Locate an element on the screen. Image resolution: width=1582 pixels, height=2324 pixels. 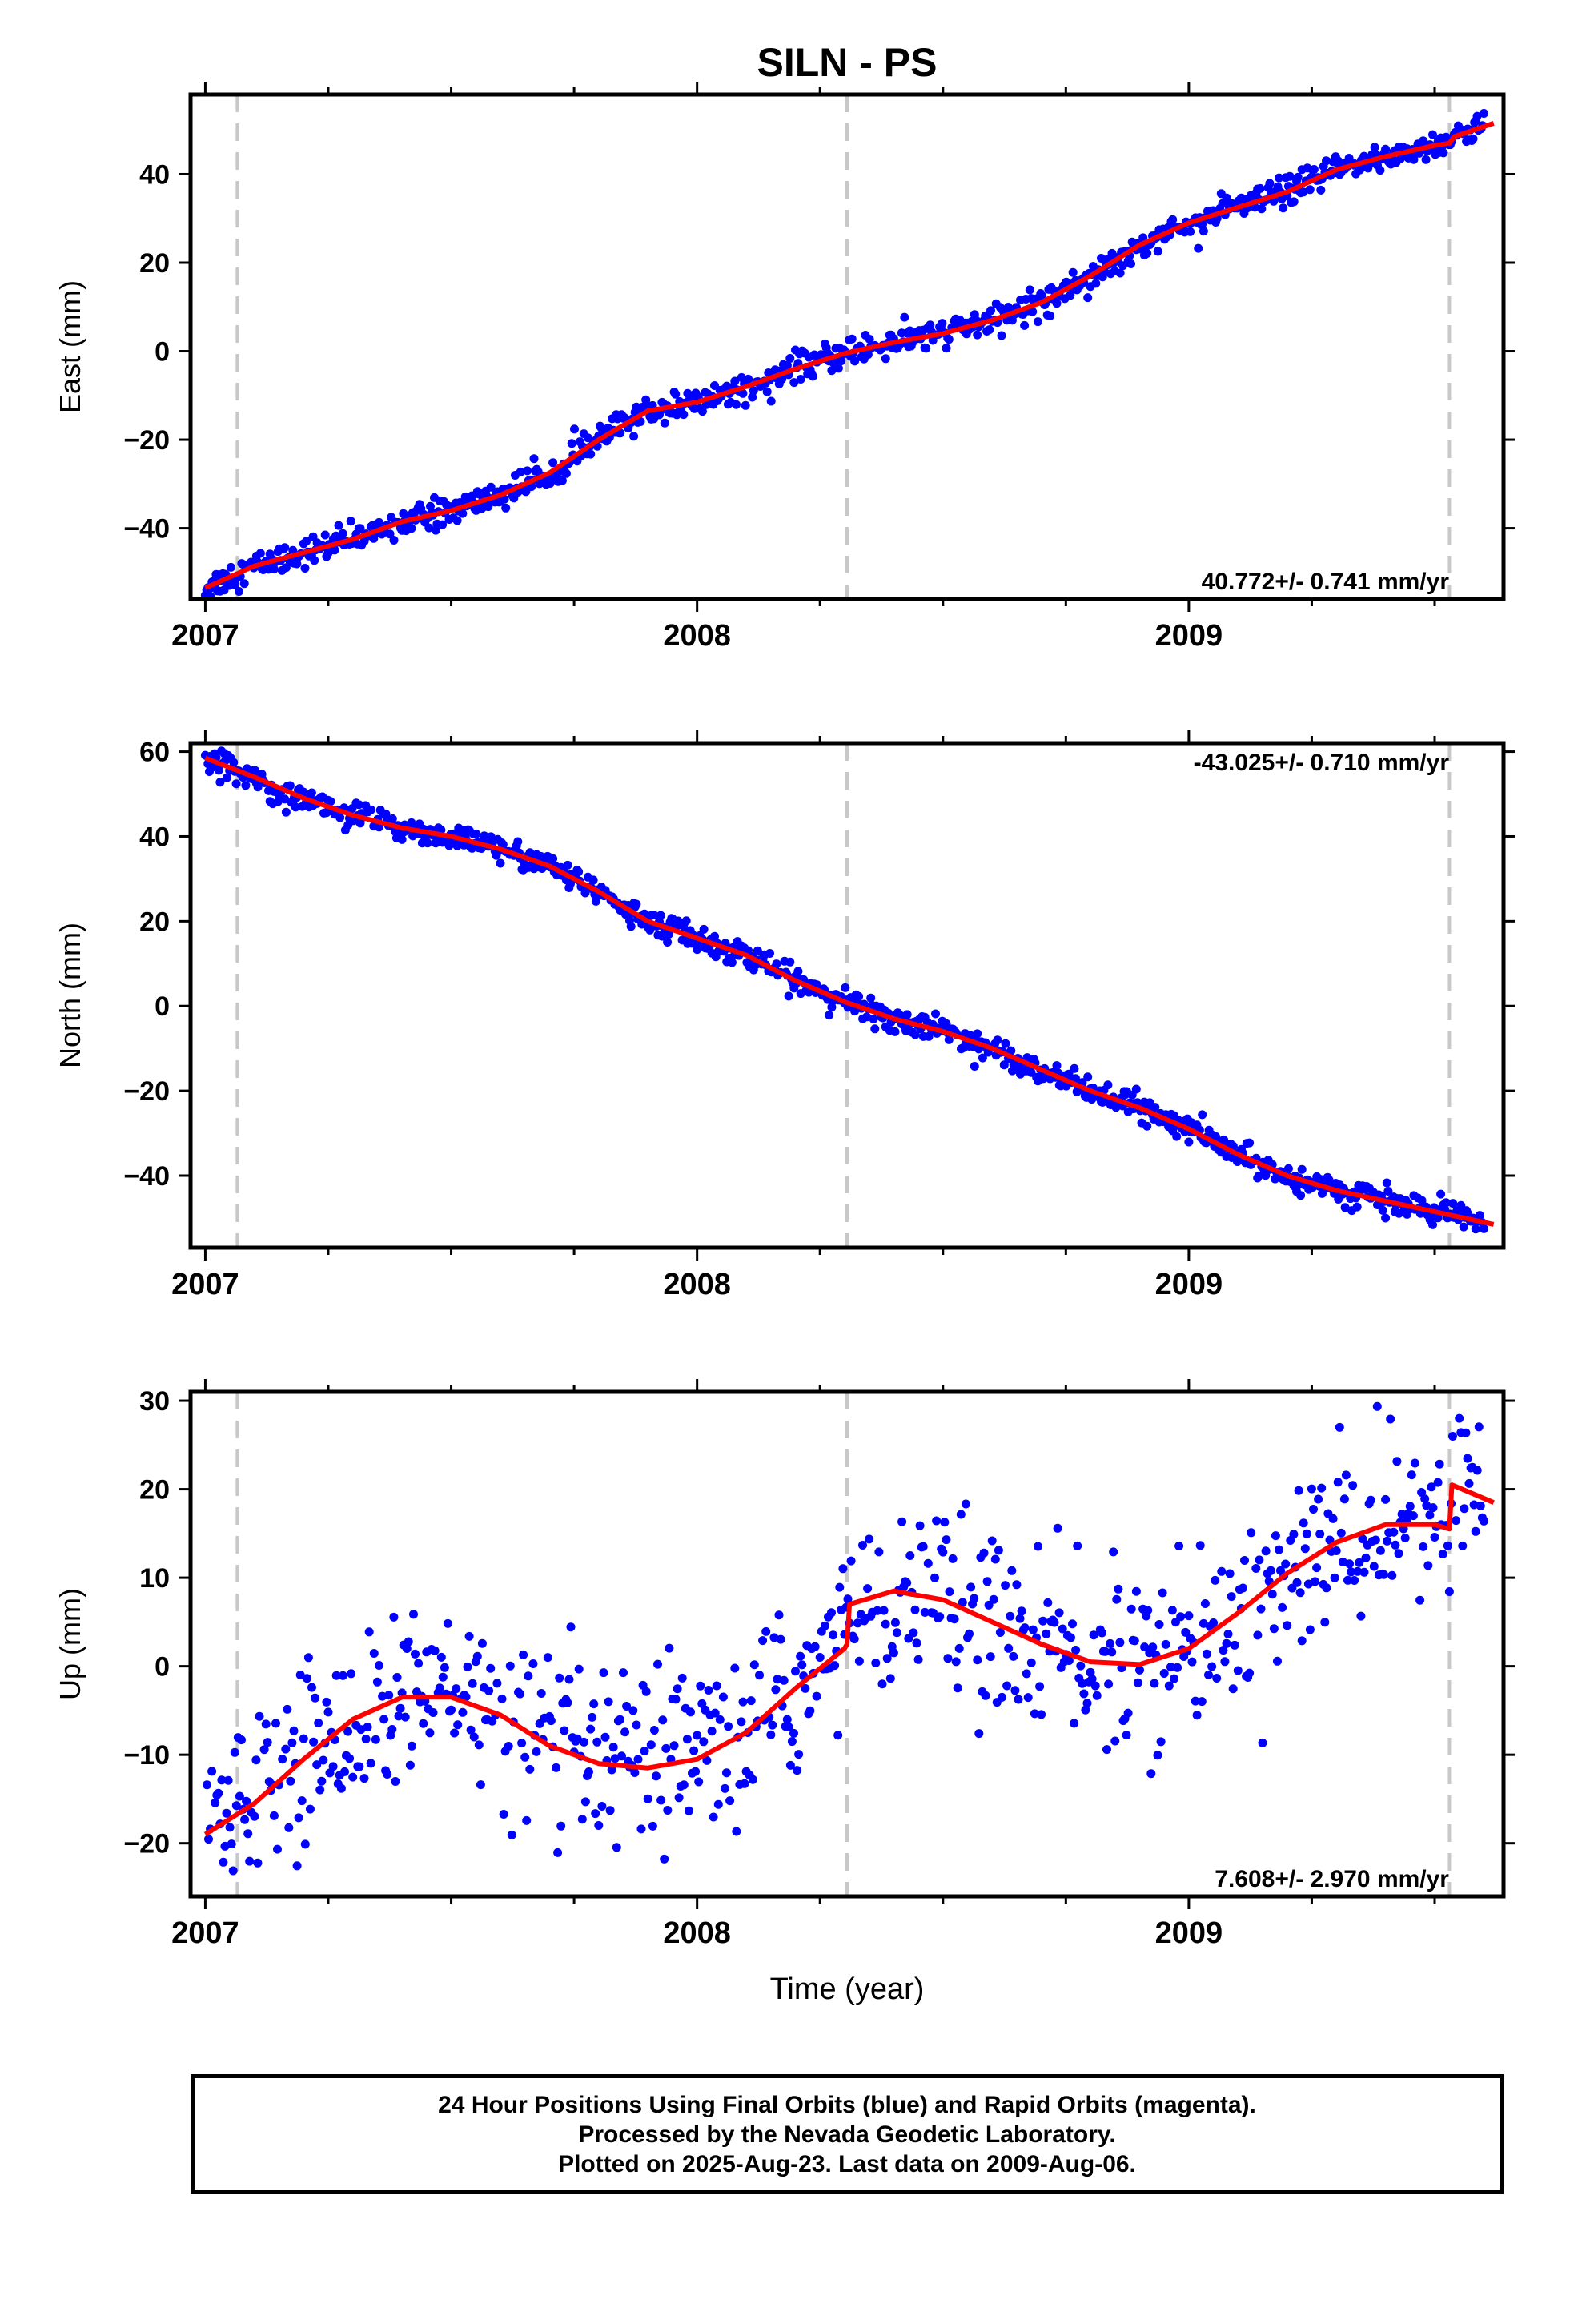
x-tick-label: 2008 is located at coordinates (697, 1933).